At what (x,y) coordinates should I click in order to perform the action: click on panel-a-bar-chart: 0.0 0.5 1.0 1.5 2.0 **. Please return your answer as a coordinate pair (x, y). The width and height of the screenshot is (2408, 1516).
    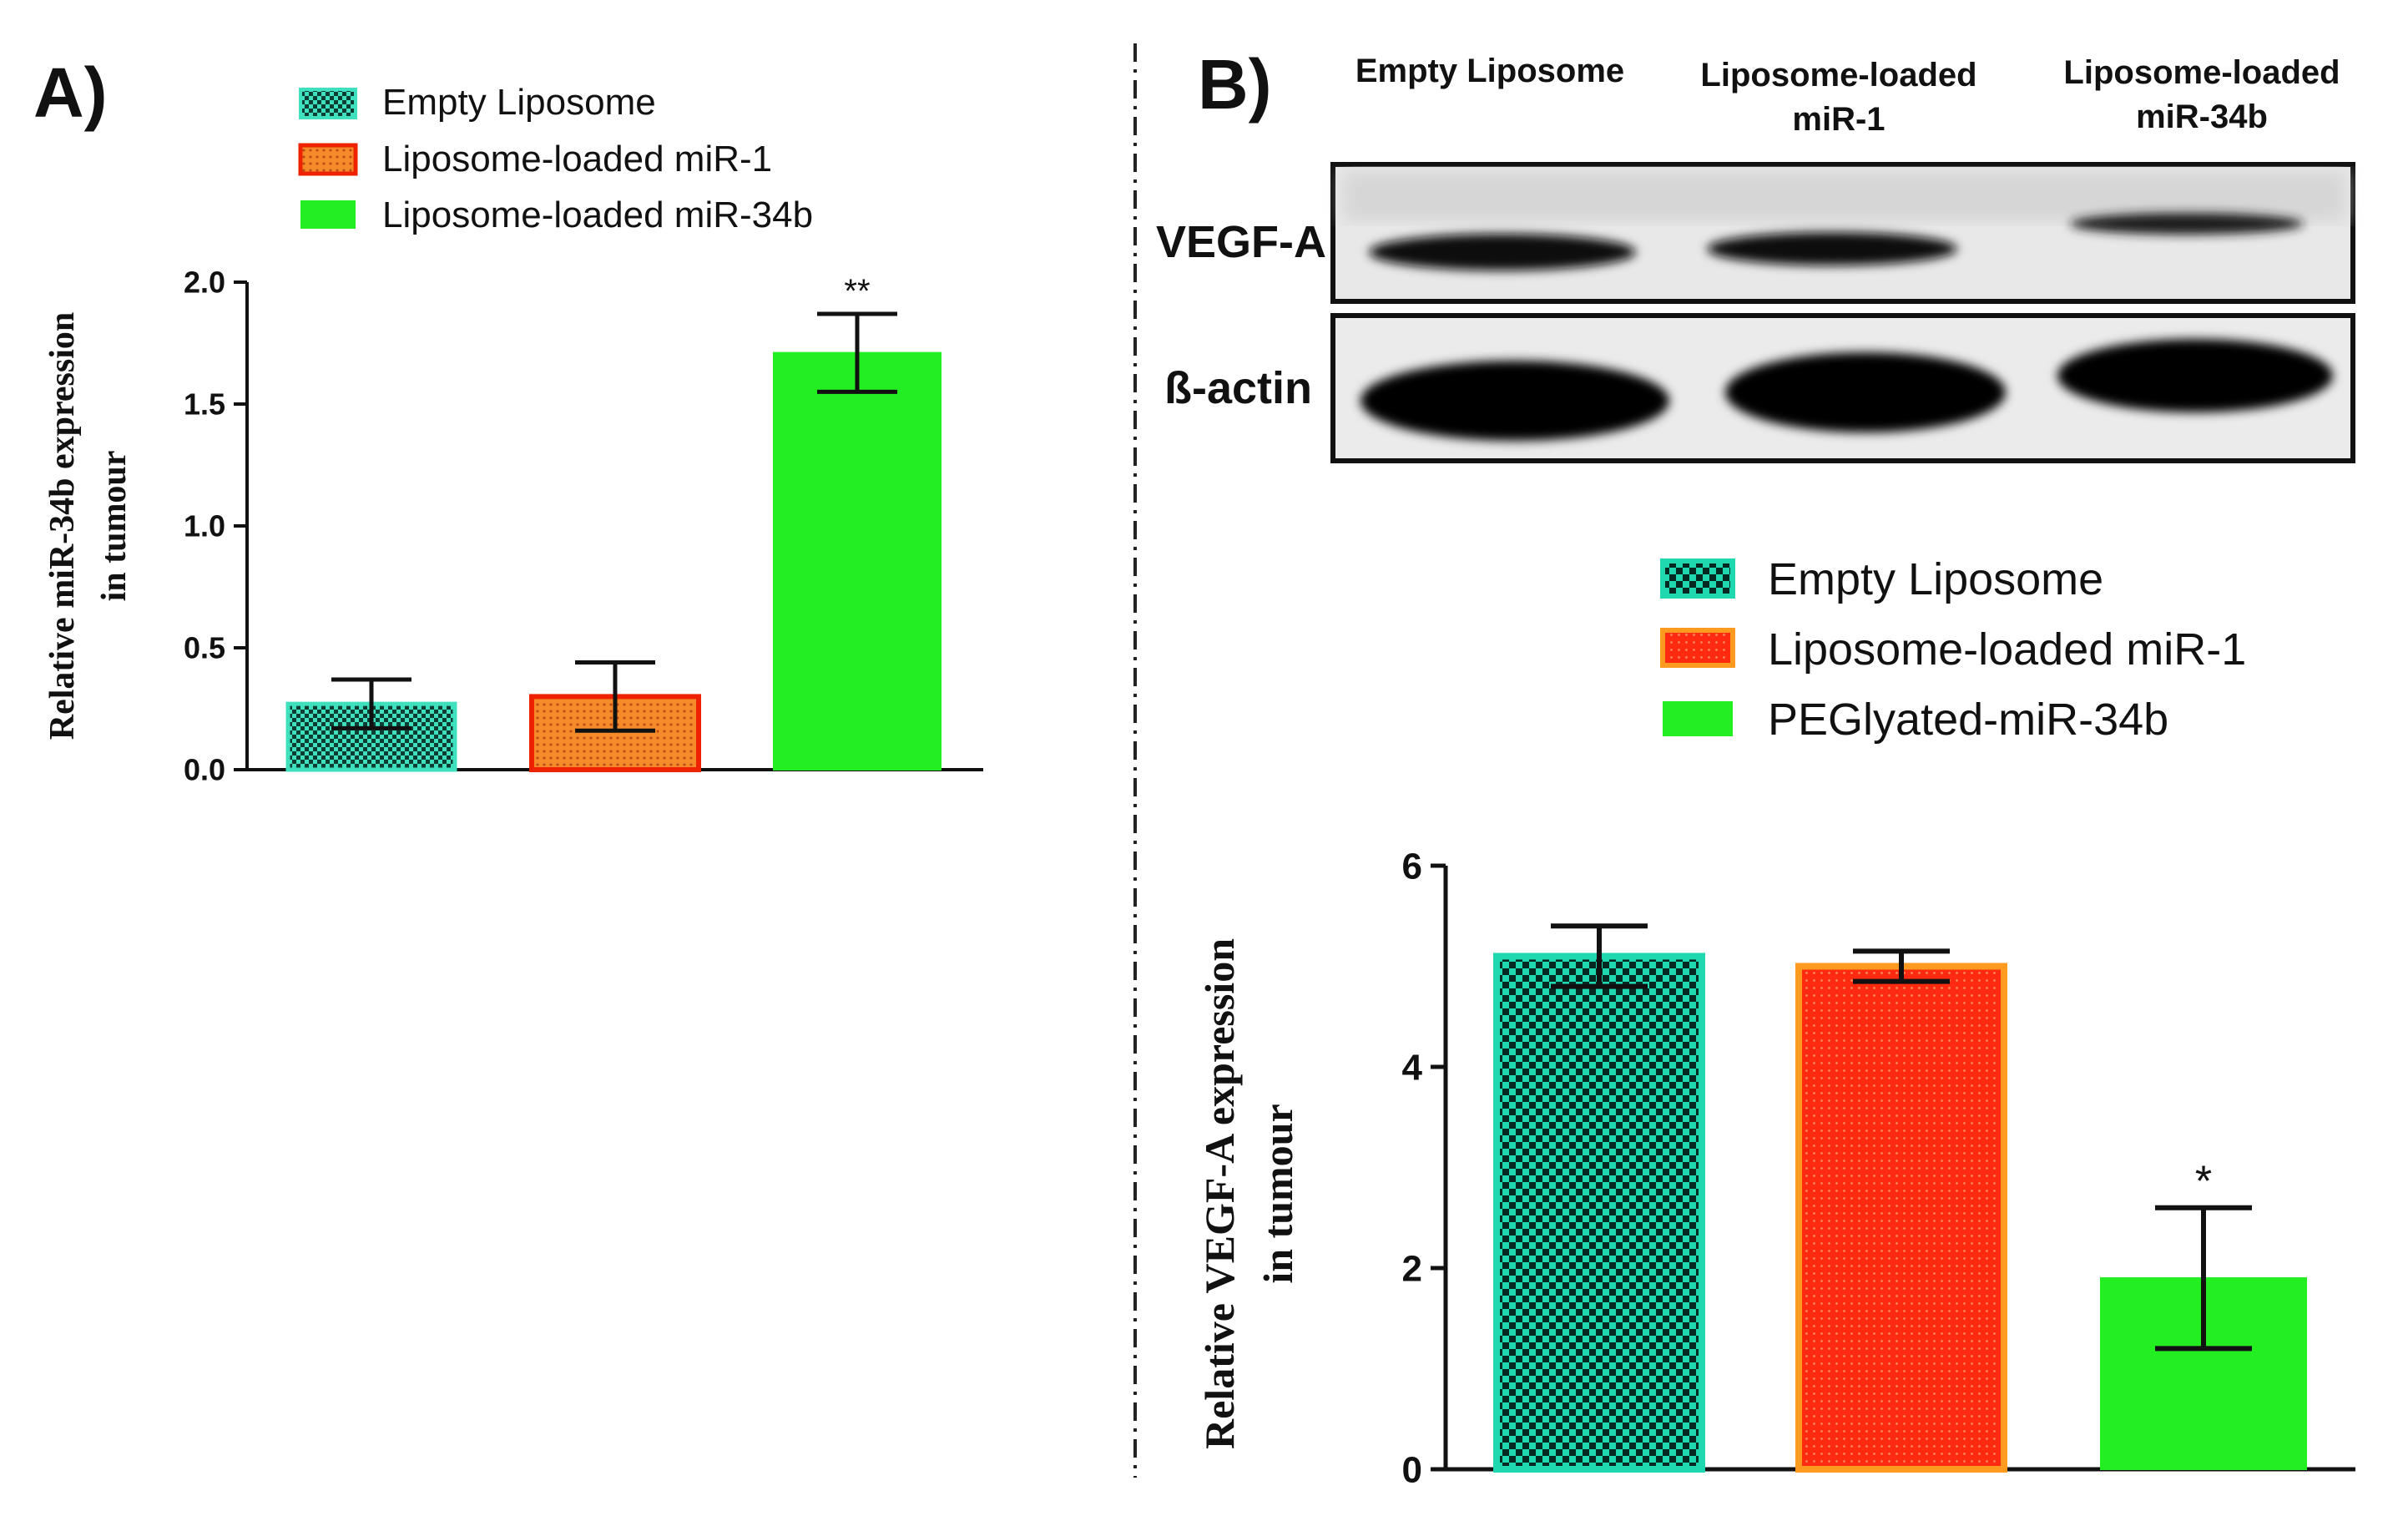
    Looking at the image, I should click on (583, 526).